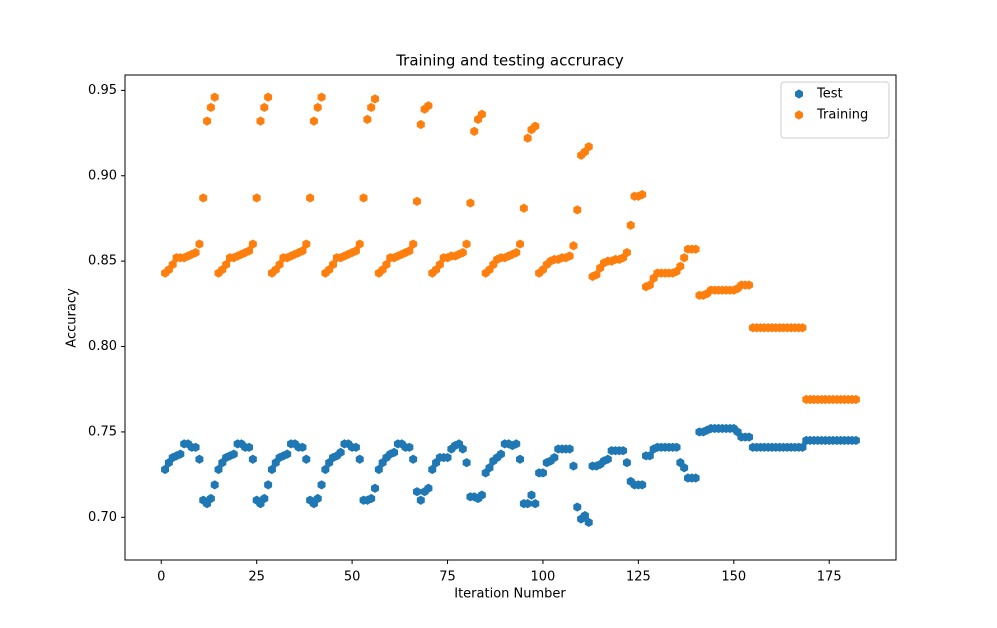 The width and height of the screenshot is (997, 628). What do you see at coordinates (352, 577) in the screenshot?
I see `x-tick-label: 50` at bounding box center [352, 577].